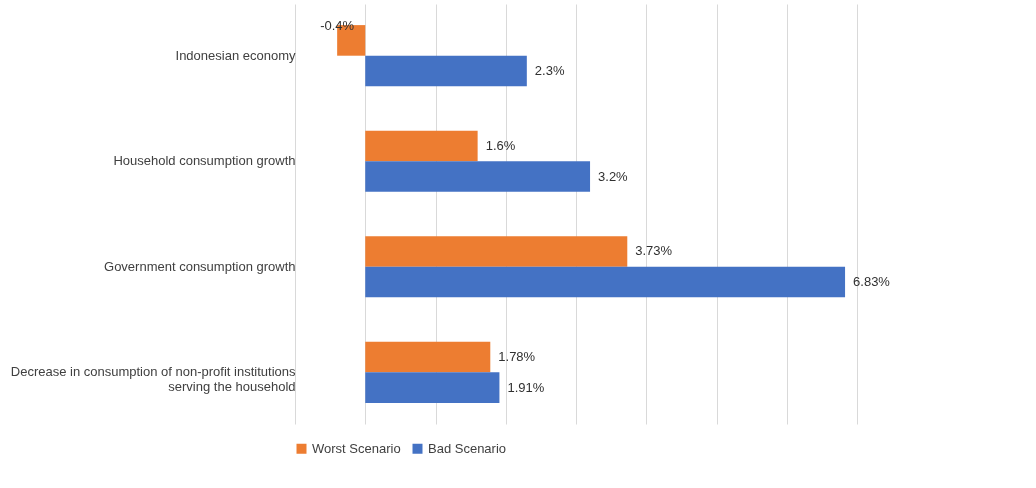 This screenshot has height=488, width=1036. What do you see at coordinates (526, 387) in the screenshot?
I see `data-label: 1.91%` at bounding box center [526, 387].